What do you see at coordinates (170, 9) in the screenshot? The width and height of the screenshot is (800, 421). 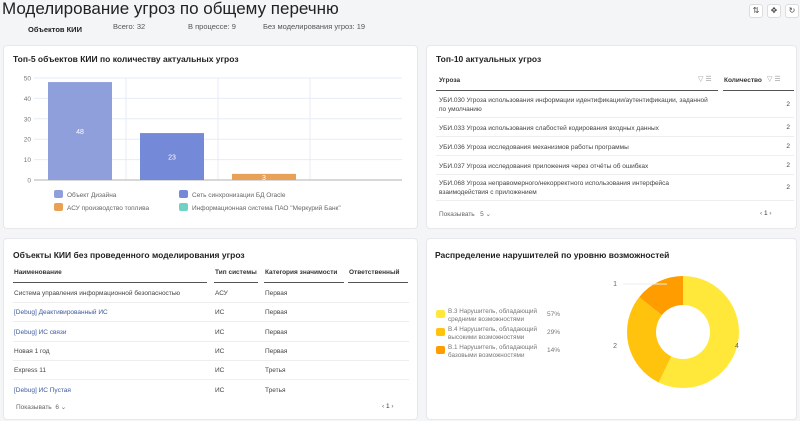 I see `page-title: Моделирование угроз по общему перечню` at bounding box center [170, 9].